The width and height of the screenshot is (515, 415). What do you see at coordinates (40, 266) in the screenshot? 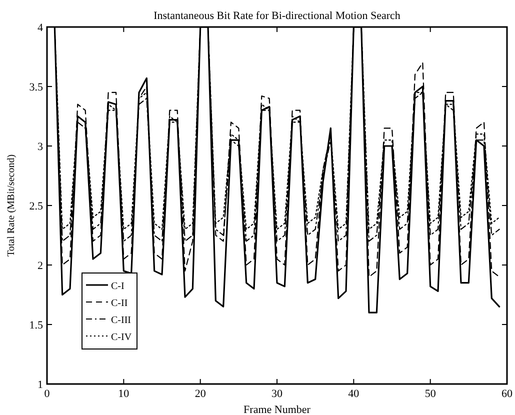
I see `y-tick-label: 2` at bounding box center [40, 266].